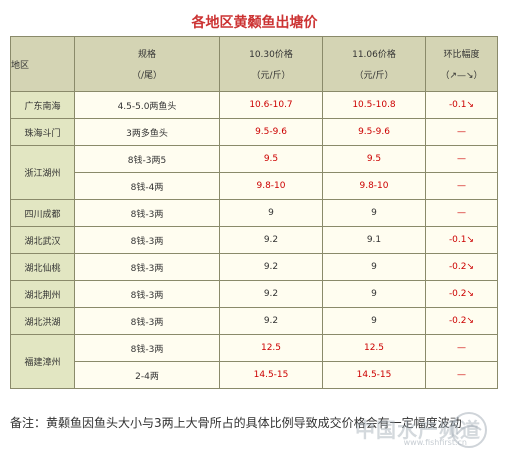 The image size is (509, 461). Describe the element at coordinates (374, 64) in the screenshot. I see `header-price-1106: 11.06价格 （元/斤）` at that location.